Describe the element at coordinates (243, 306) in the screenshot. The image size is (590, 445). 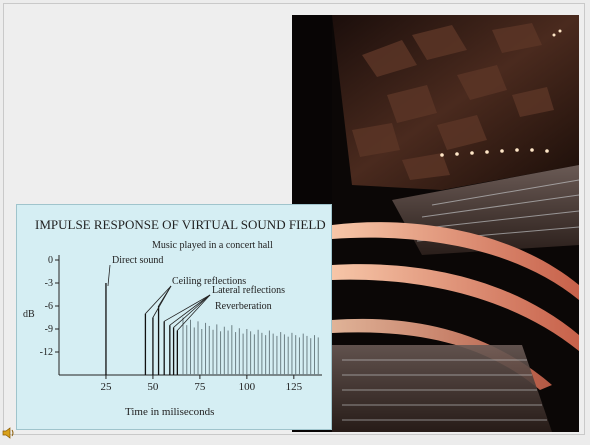
I see `annotation-label: Reverberation` at that location.